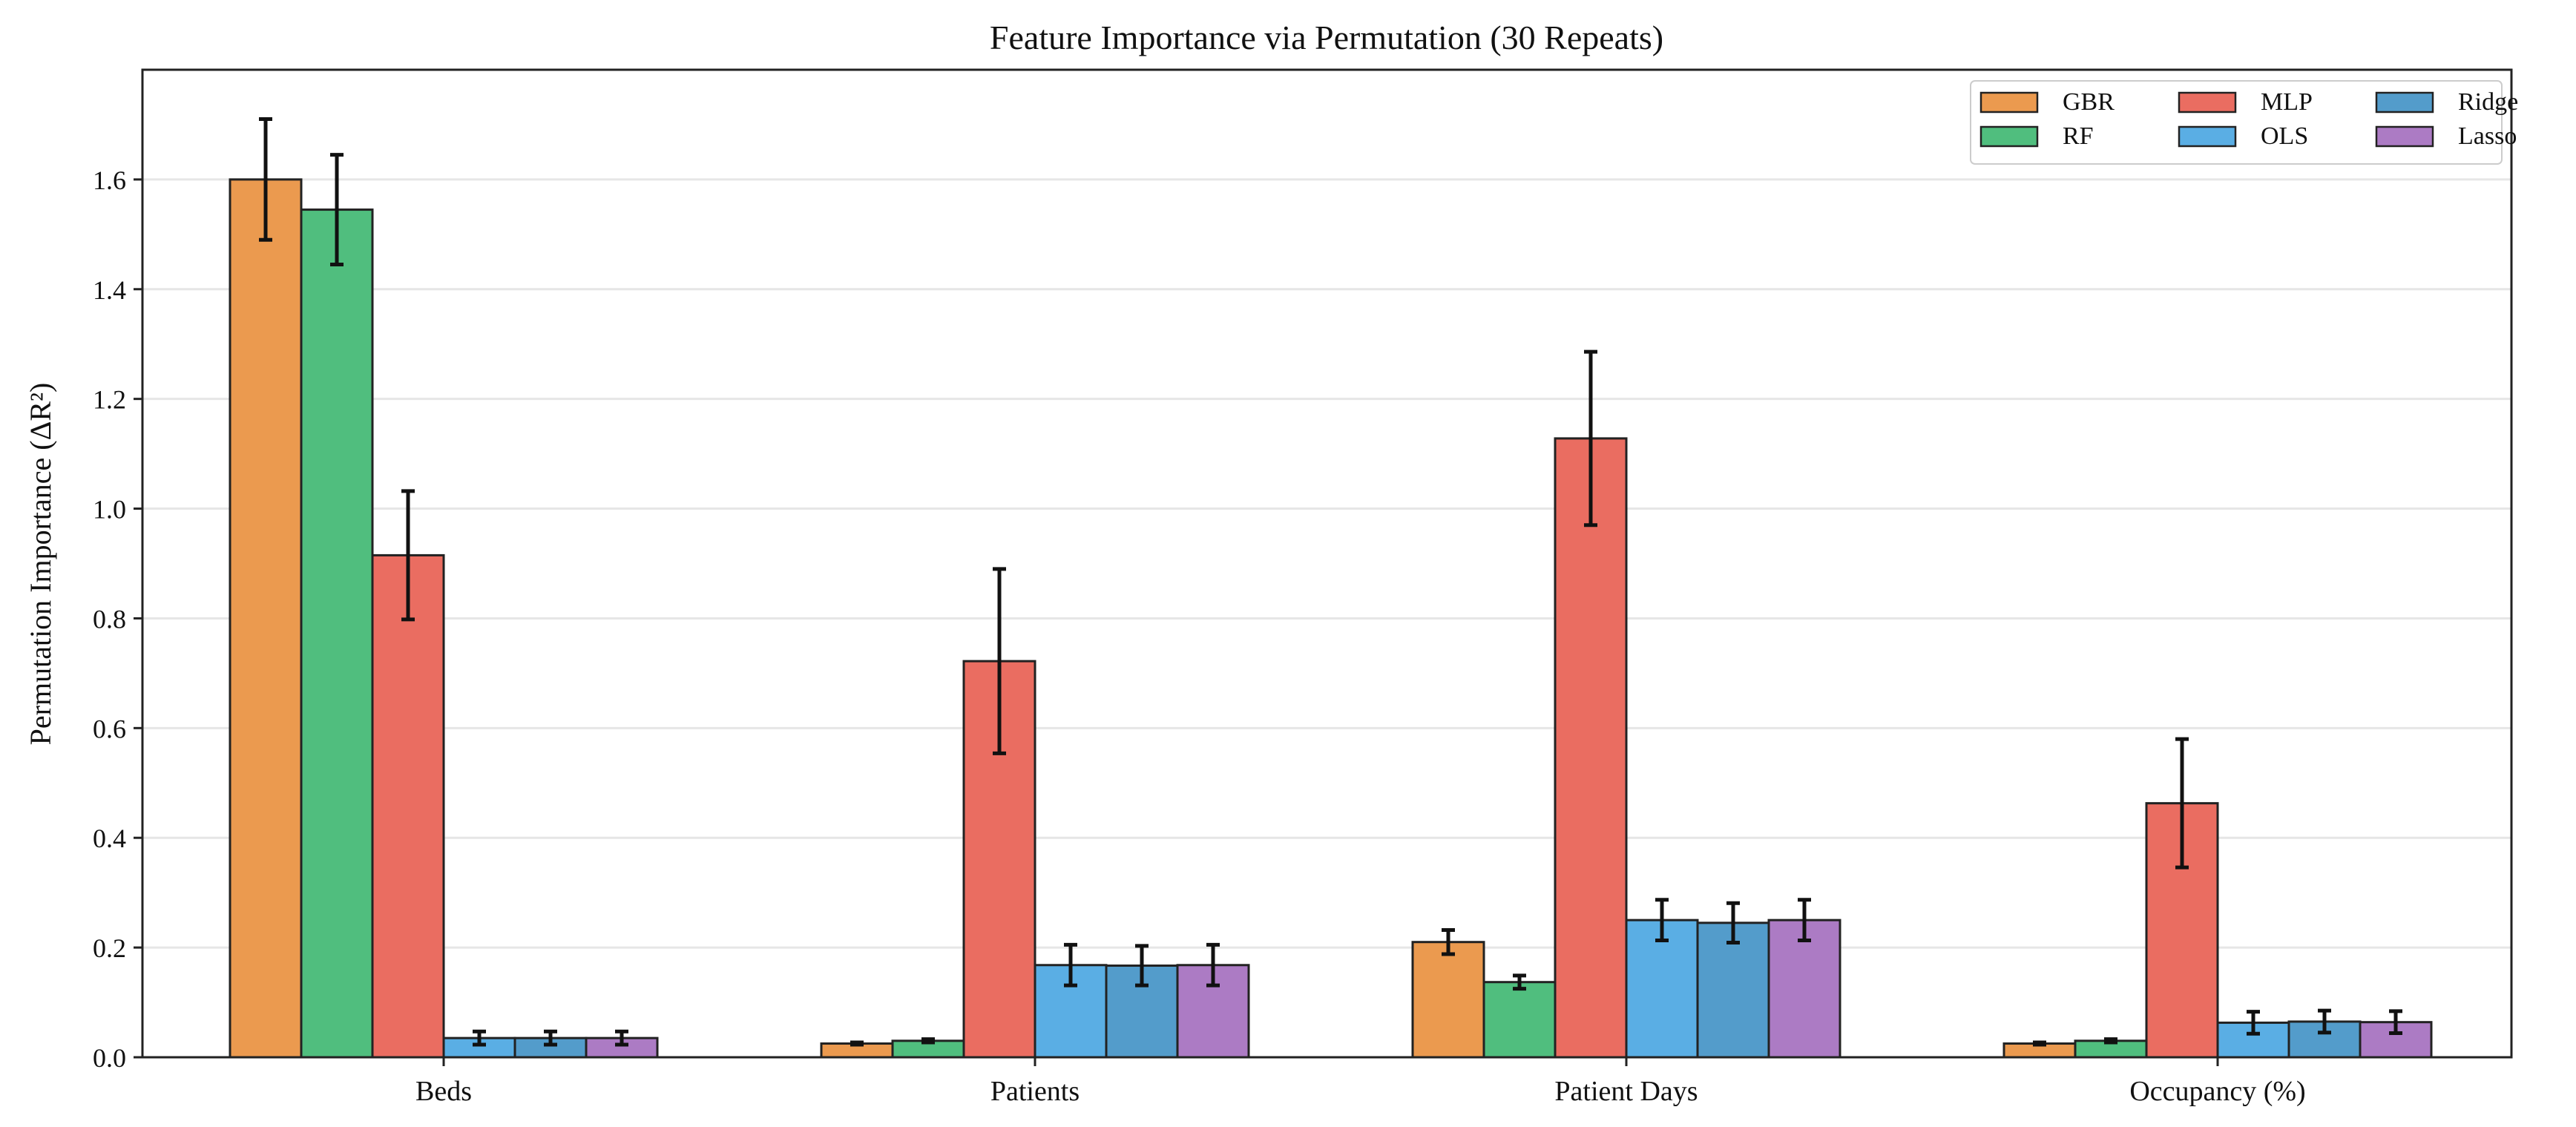  I want to click on y-tick-label: 1.6, so click(109, 180).